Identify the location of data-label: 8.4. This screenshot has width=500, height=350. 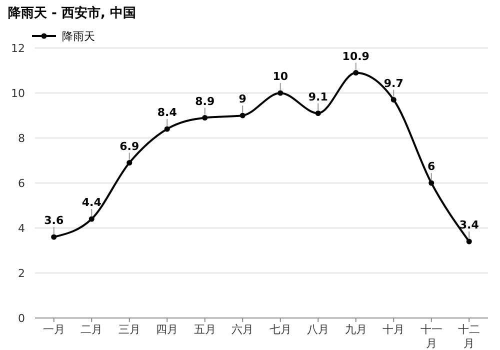
(167, 112).